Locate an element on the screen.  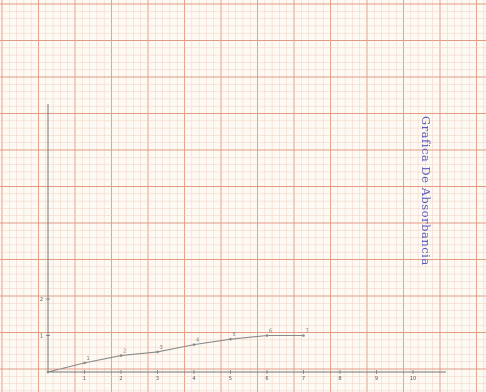
x-tick-label: 7 is located at coordinates (303, 379).